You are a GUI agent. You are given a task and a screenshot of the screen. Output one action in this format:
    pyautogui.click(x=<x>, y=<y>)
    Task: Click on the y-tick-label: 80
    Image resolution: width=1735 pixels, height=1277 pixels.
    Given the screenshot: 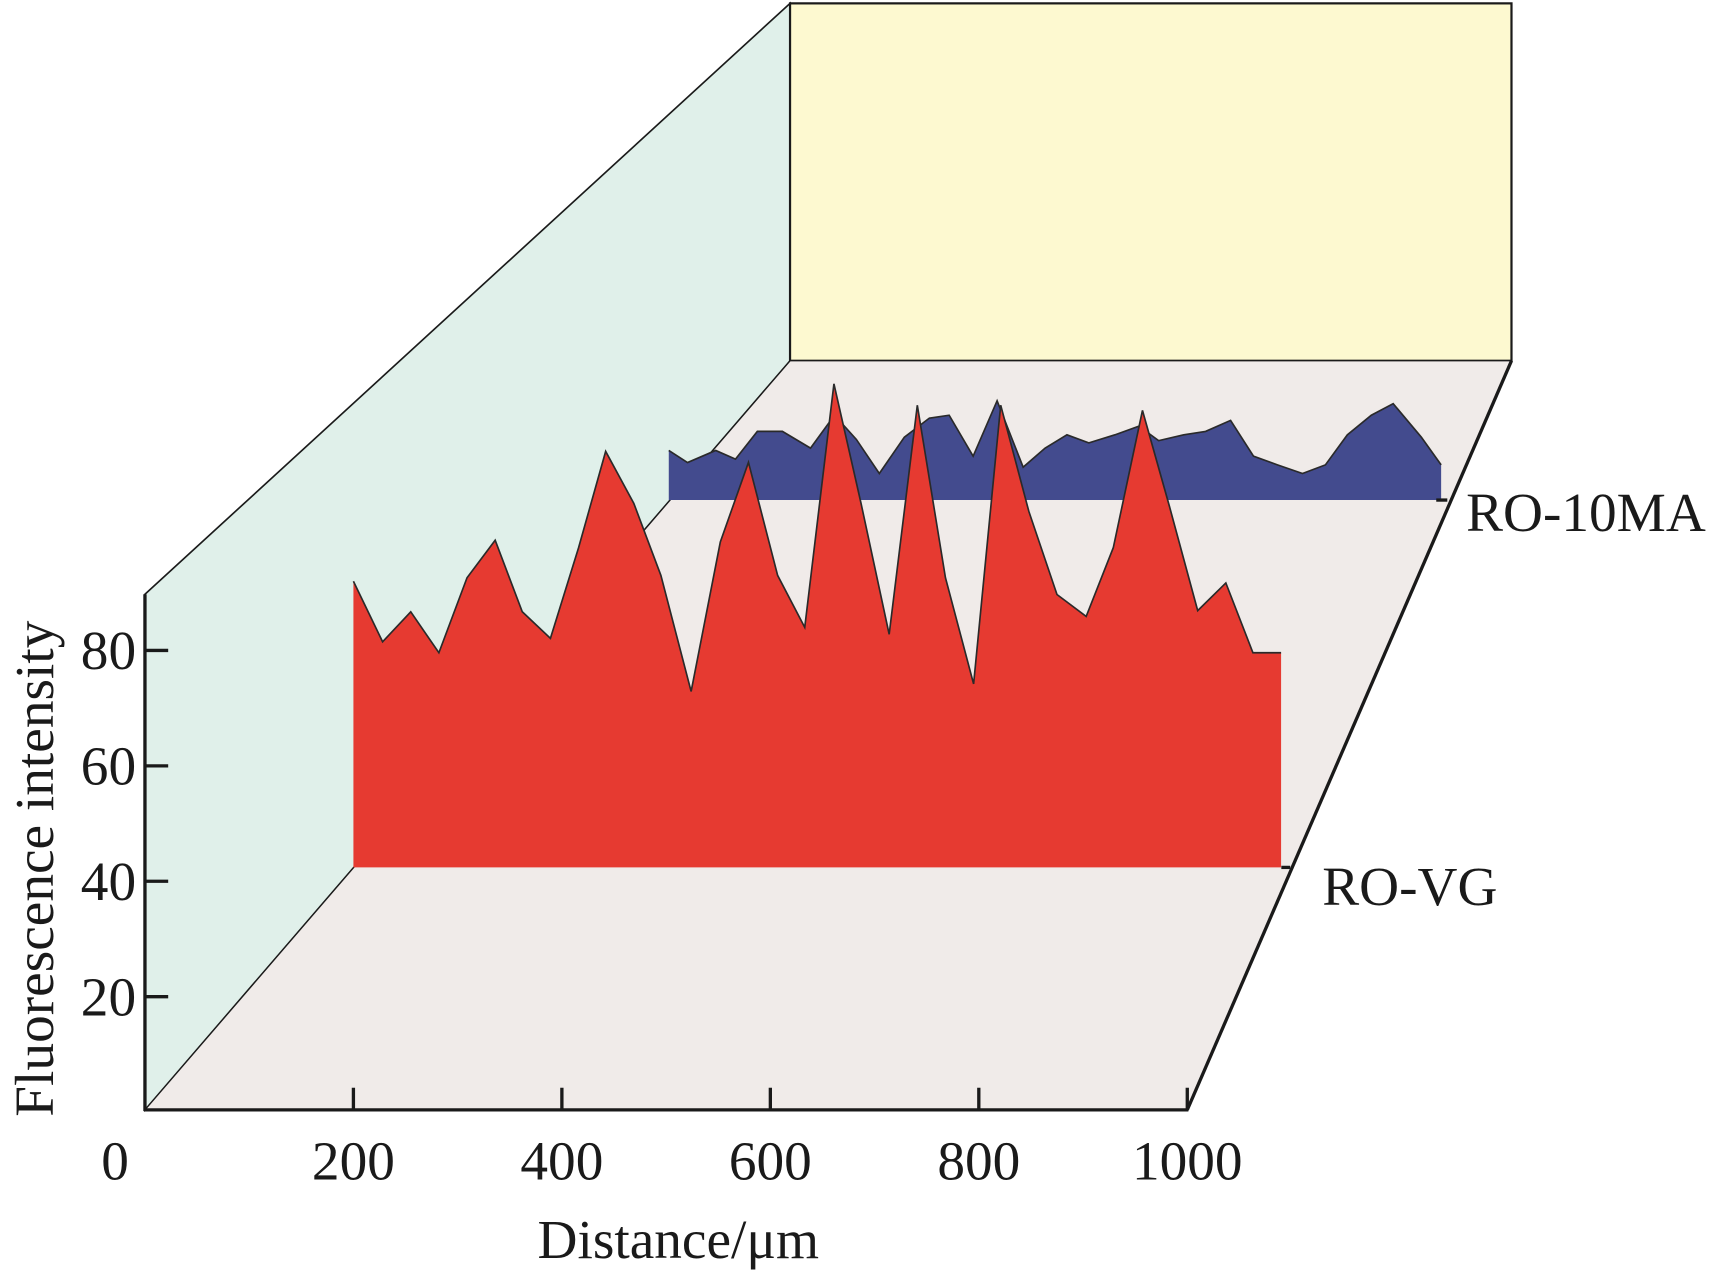 What is the action you would take?
    pyautogui.click(x=108, y=650)
    